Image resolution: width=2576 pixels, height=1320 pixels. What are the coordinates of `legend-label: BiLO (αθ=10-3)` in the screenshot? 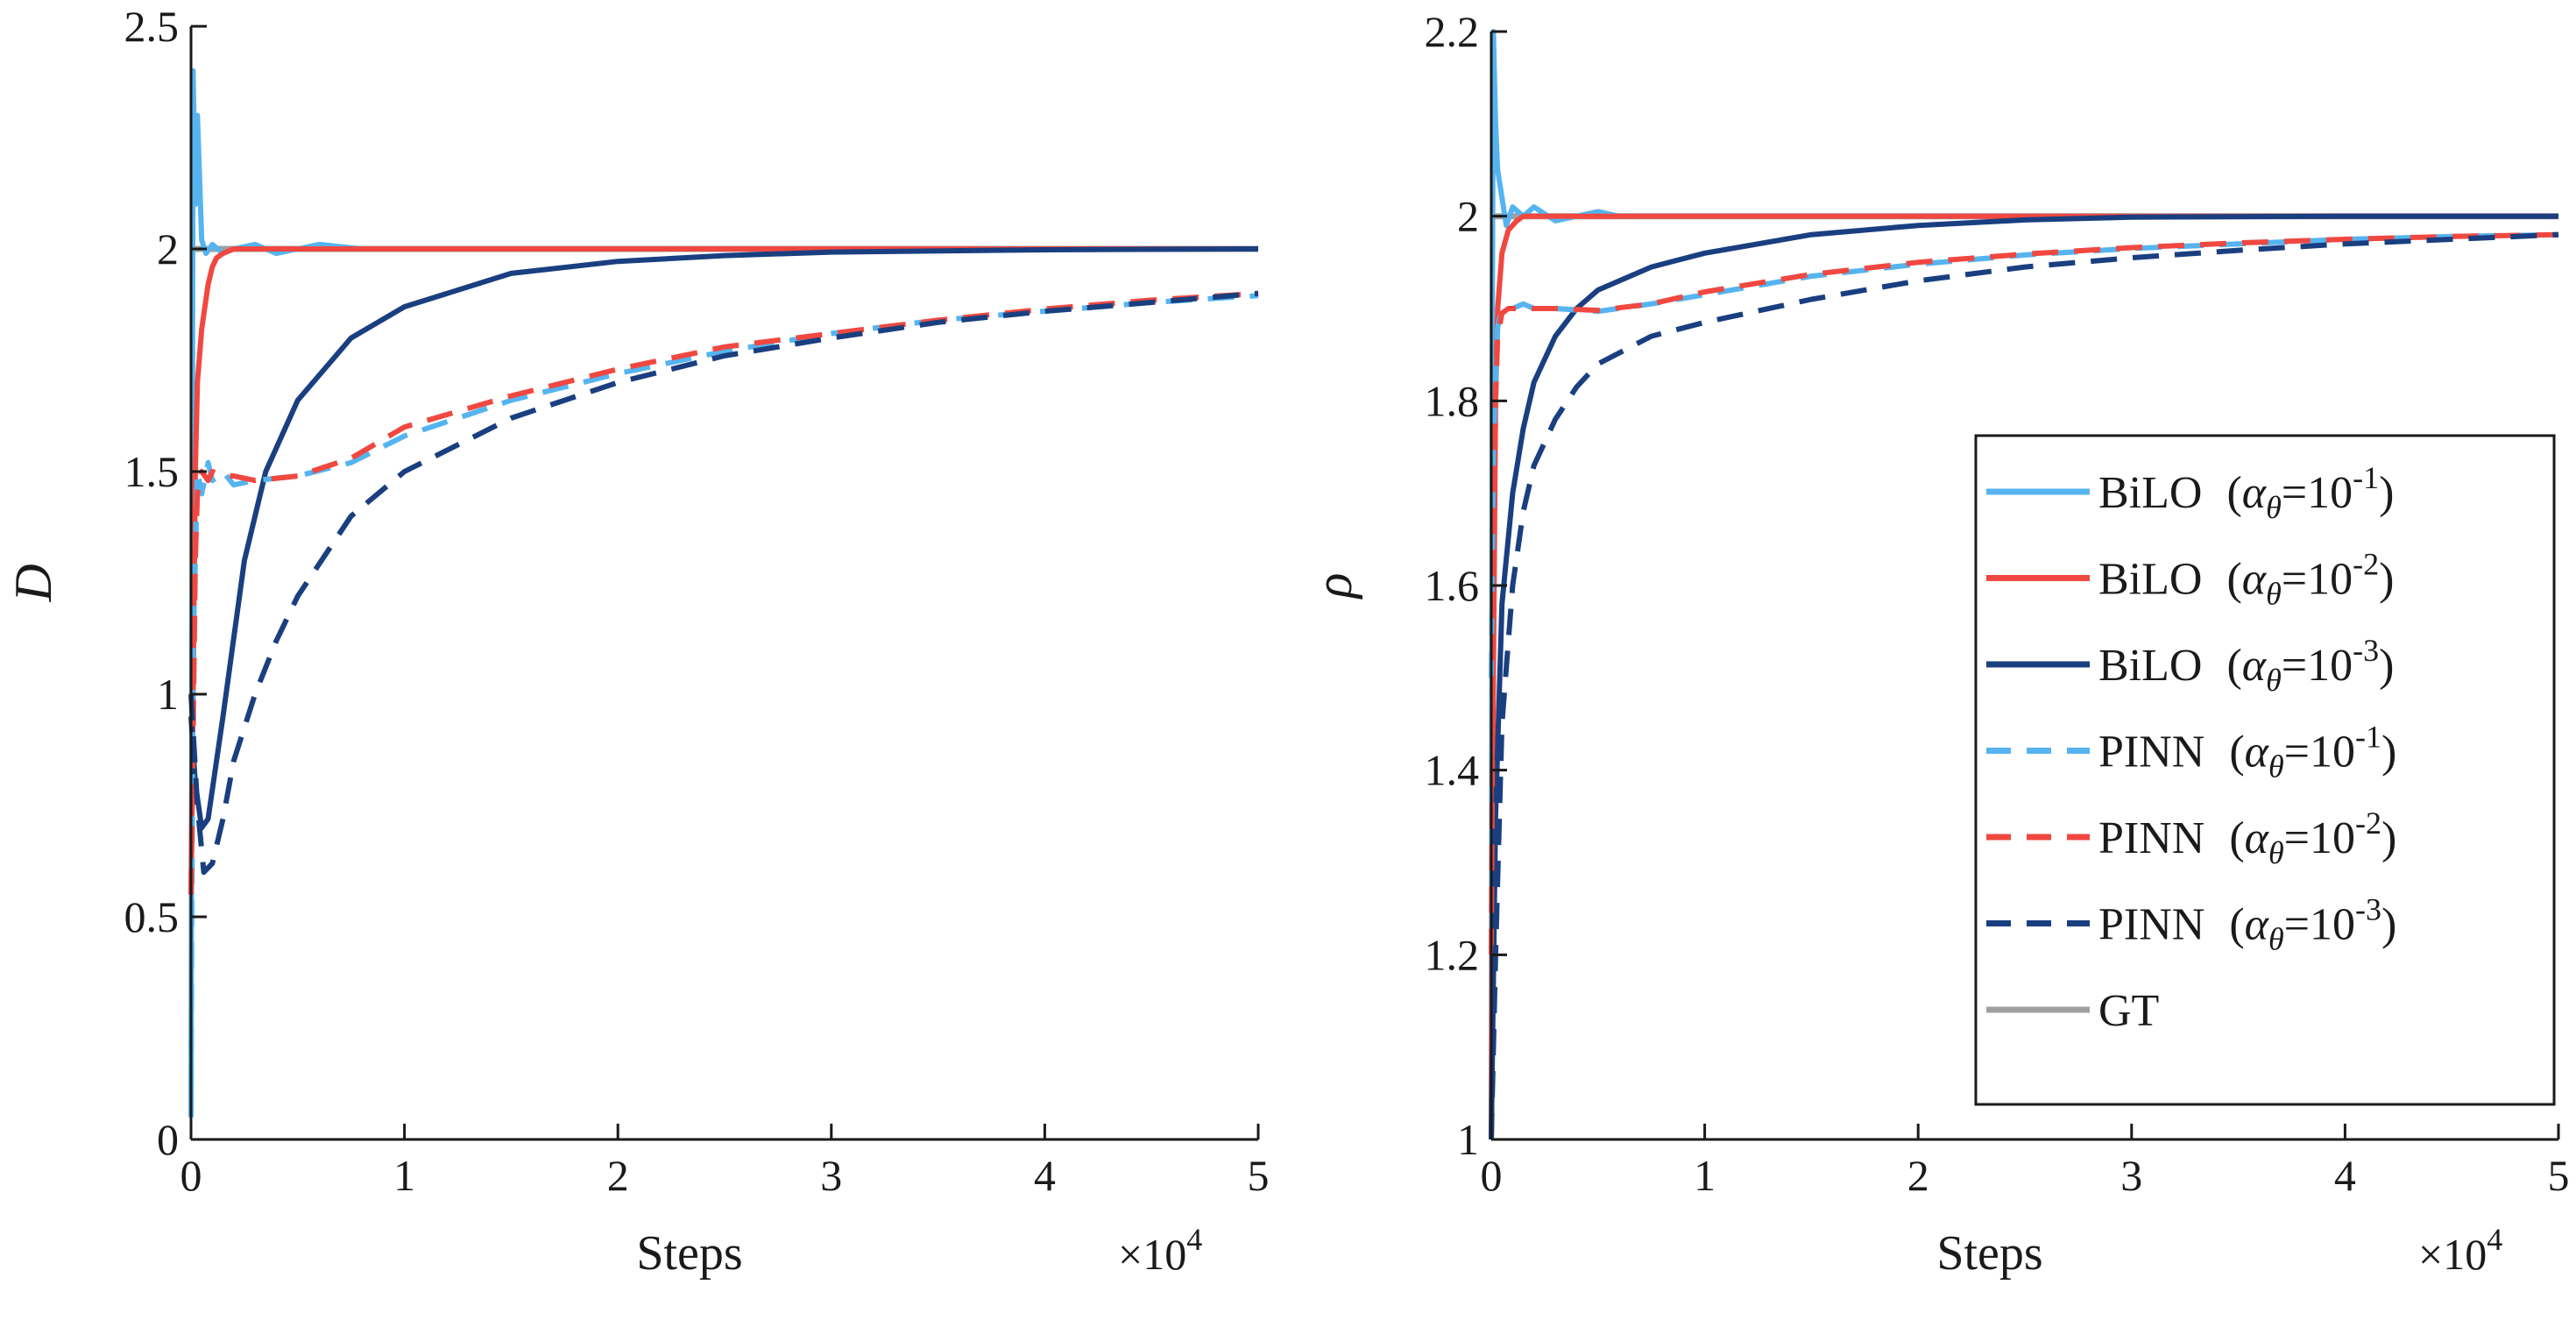 It's located at (2246, 665).